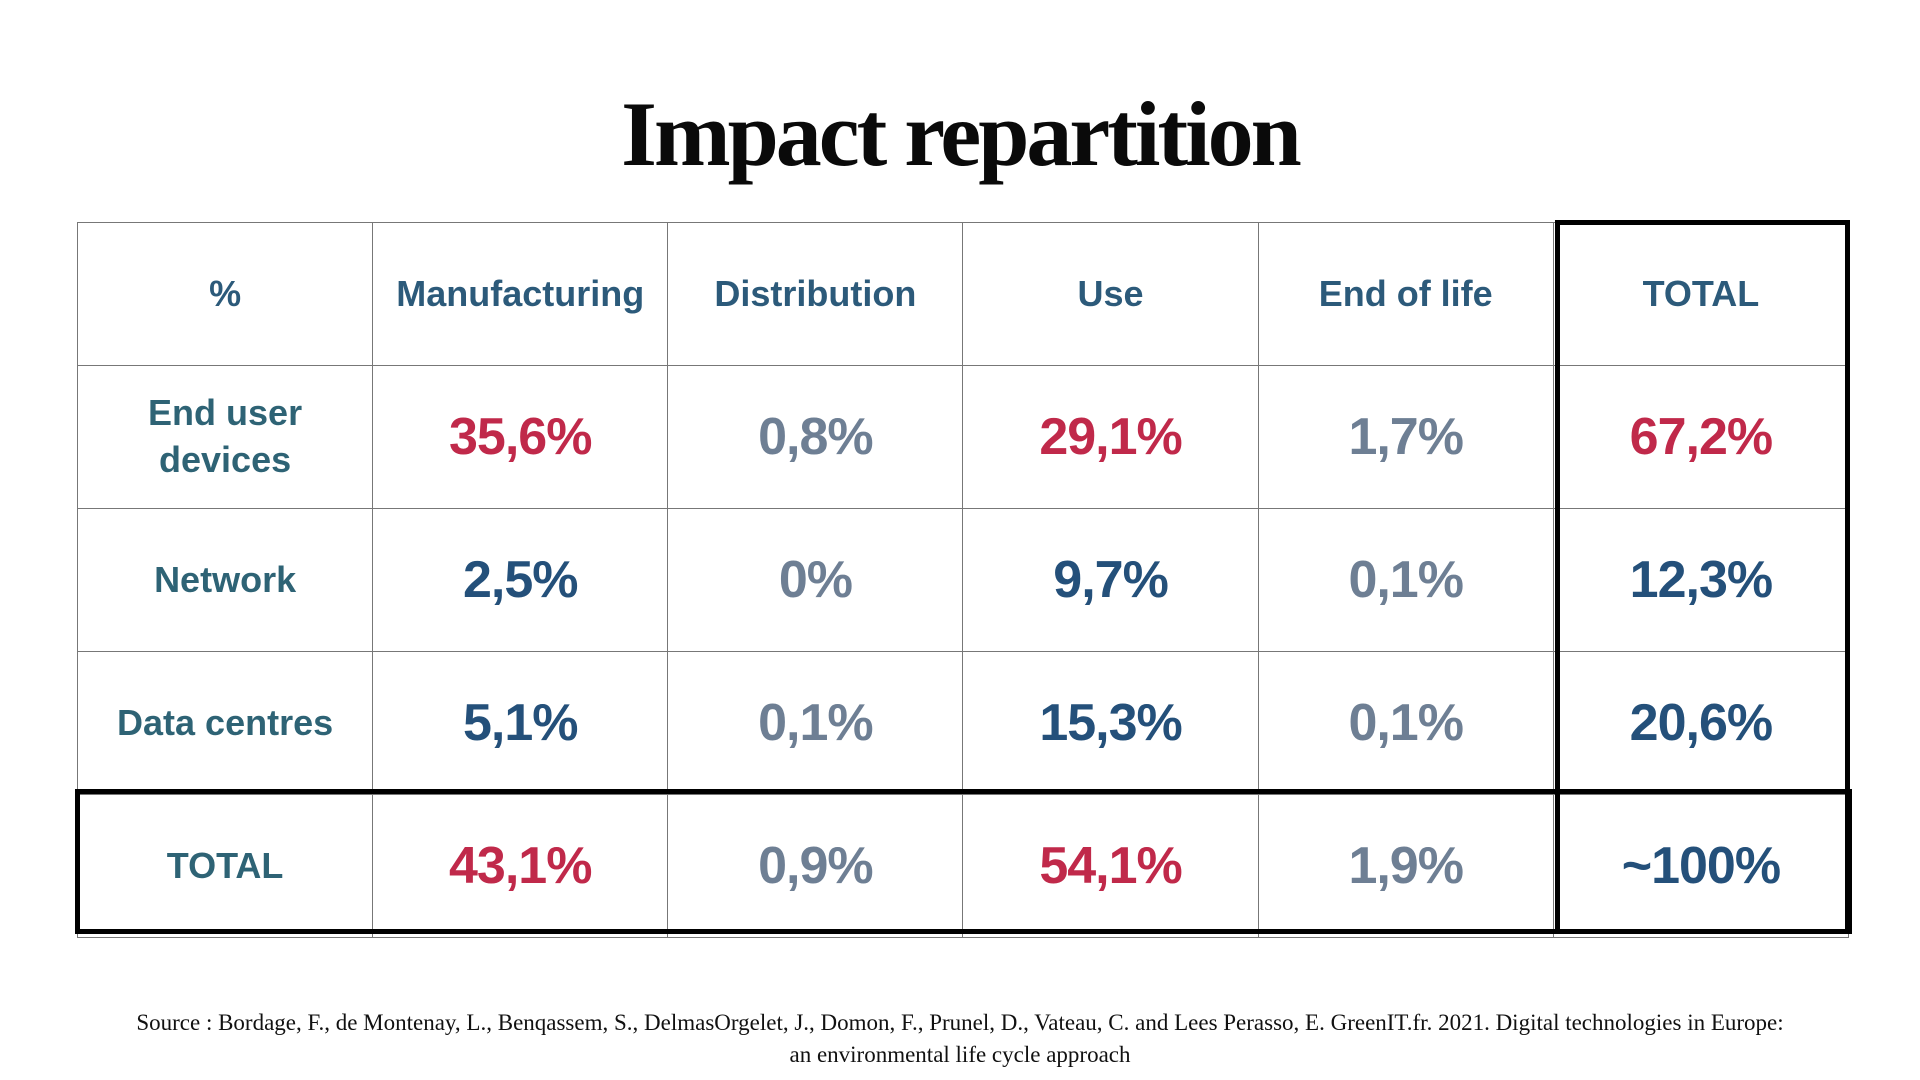 This screenshot has width=1920, height=1080. Describe the element at coordinates (225, 294) in the screenshot. I see `header-percent: %` at that location.